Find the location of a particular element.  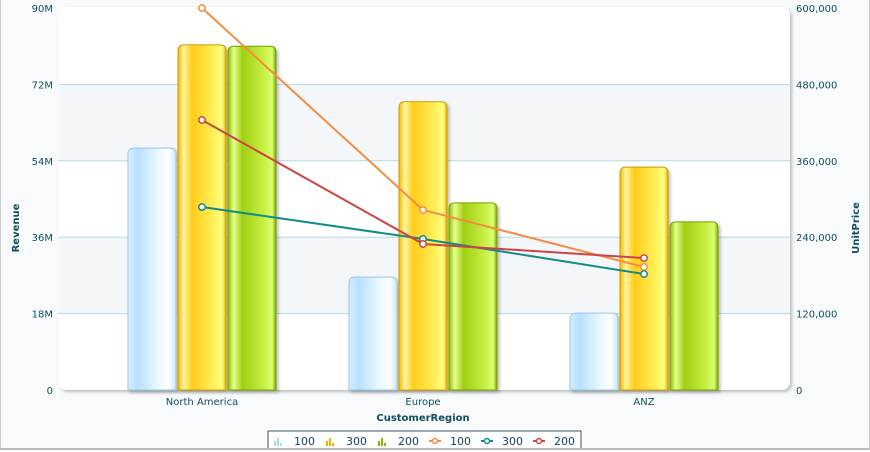

bar-300-north-america is located at coordinates (202, 217).